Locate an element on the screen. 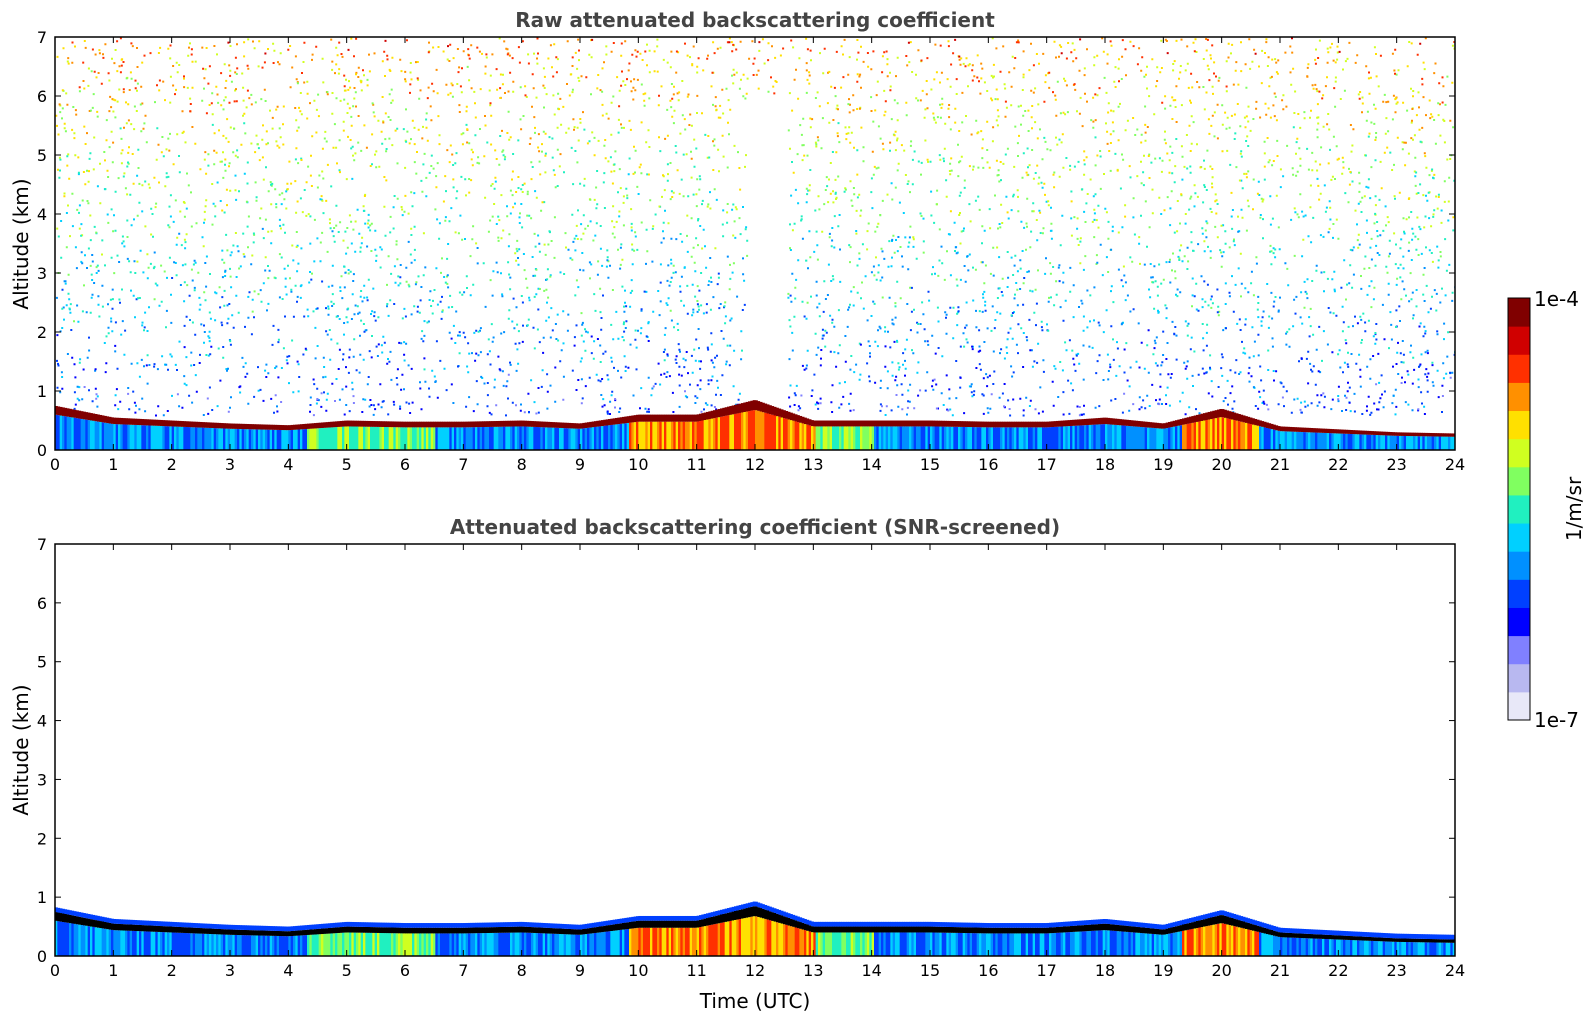 The width and height of the screenshot is (1595, 1020). top-x-tick-label: 6 is located at coordinates (405, 464).